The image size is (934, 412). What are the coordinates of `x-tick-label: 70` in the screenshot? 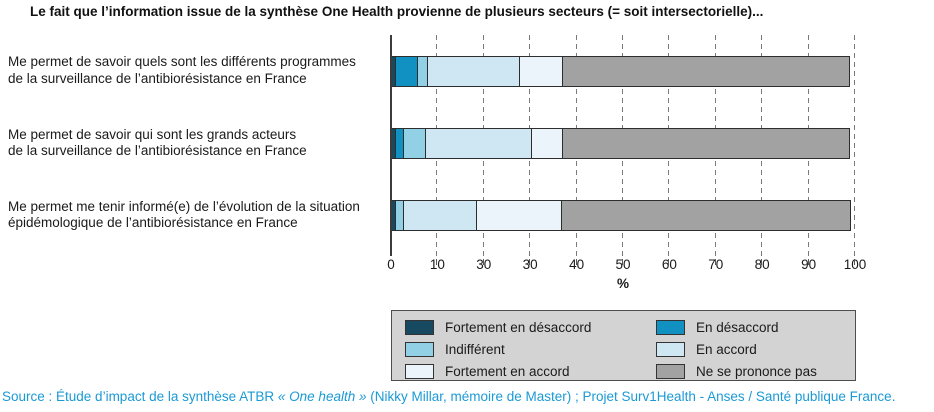 It's located at (716, 264).